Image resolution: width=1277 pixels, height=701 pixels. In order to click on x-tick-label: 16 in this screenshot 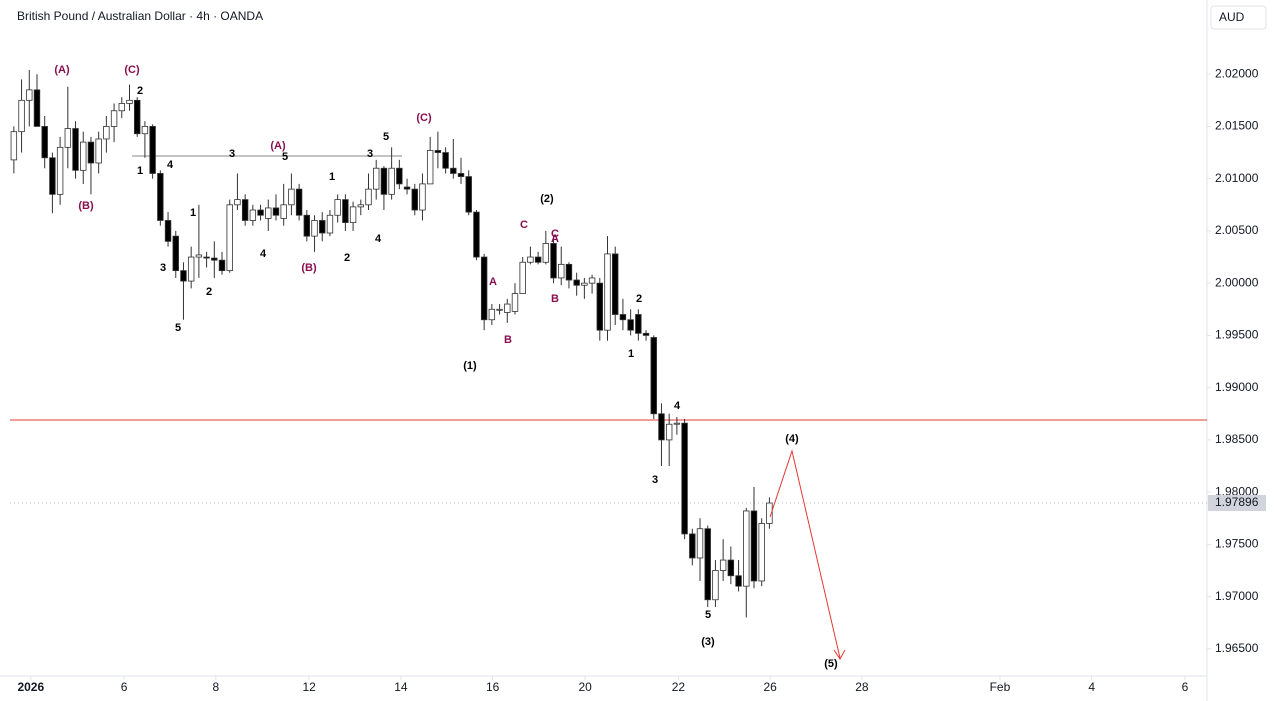, I will do `click(493, 687)`.